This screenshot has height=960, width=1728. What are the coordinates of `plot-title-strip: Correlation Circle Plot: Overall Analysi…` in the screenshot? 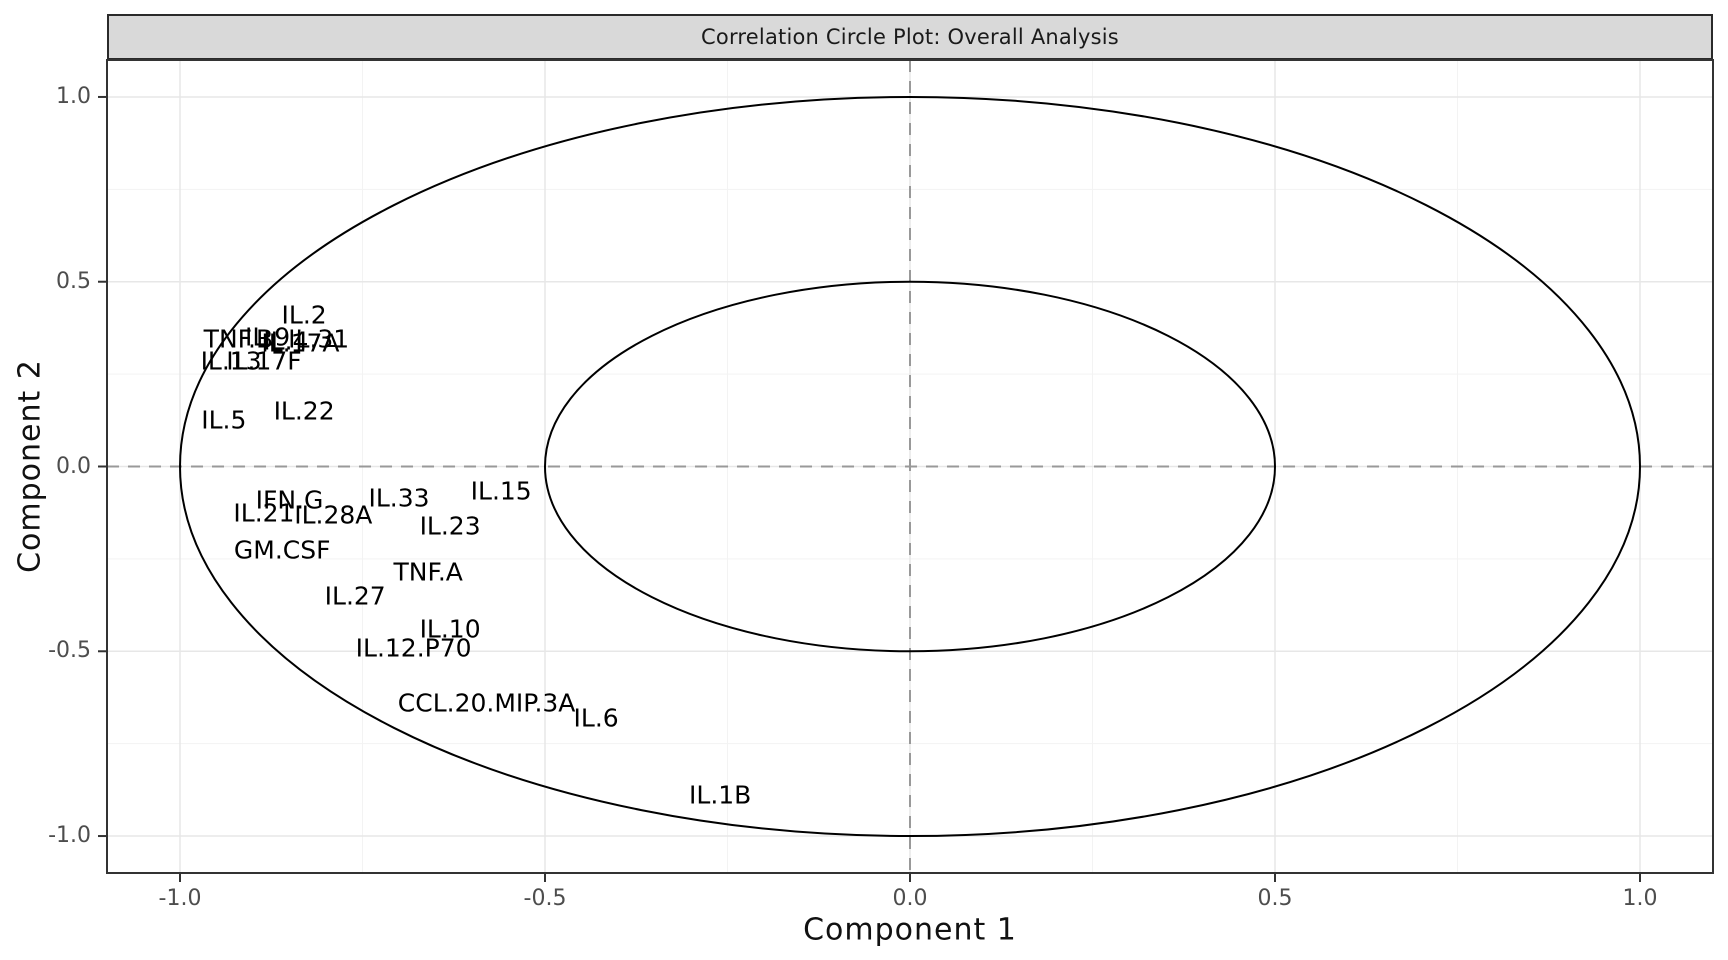 It's located at (910, 37).